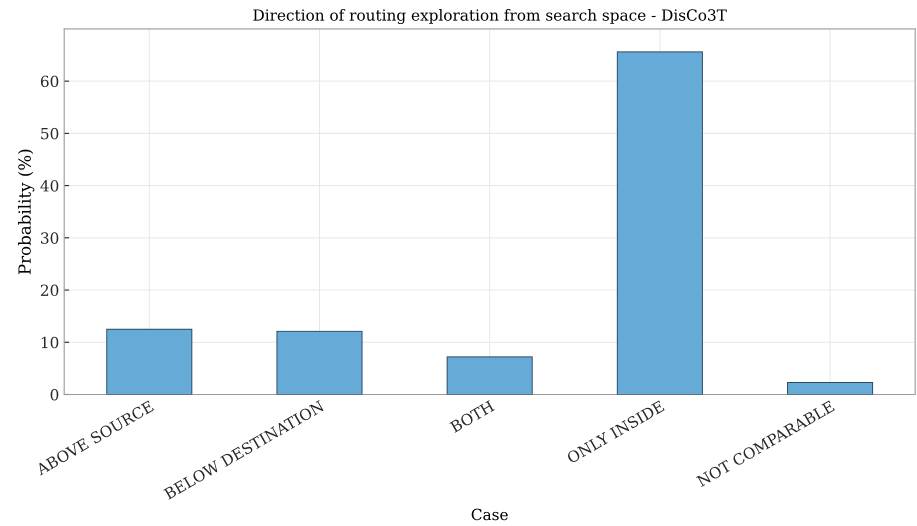 The height and width of the screenshot is (526, 917). Describe the element at coordinates (49, 82) in the screenshot. I see `y-tick-label: 60` at that location.